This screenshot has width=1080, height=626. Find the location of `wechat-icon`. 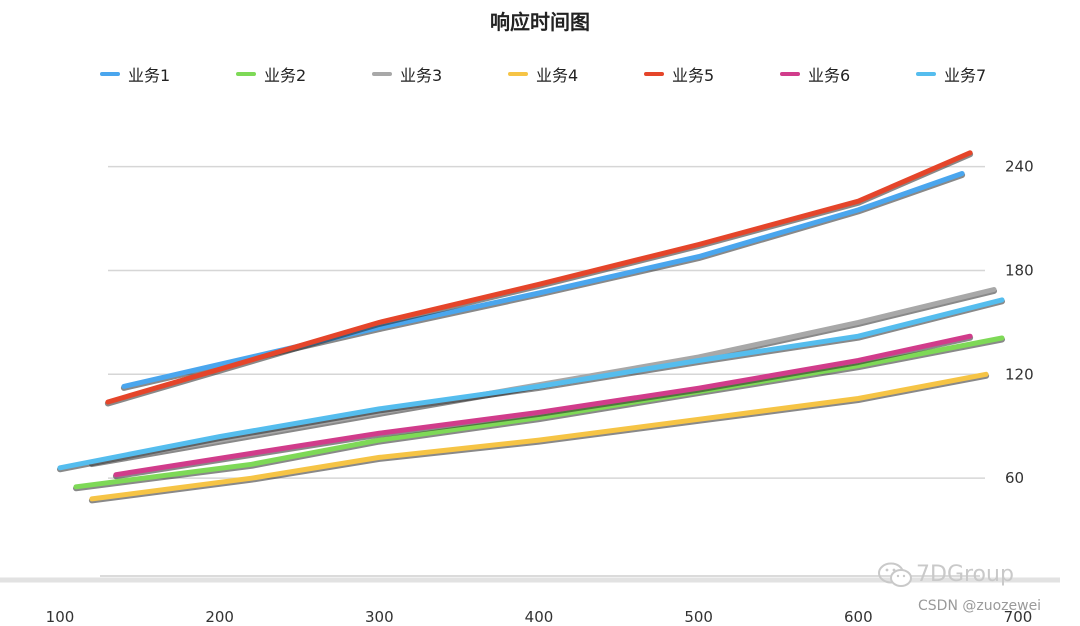

wechat-icon is located at coordinates (895, 574).